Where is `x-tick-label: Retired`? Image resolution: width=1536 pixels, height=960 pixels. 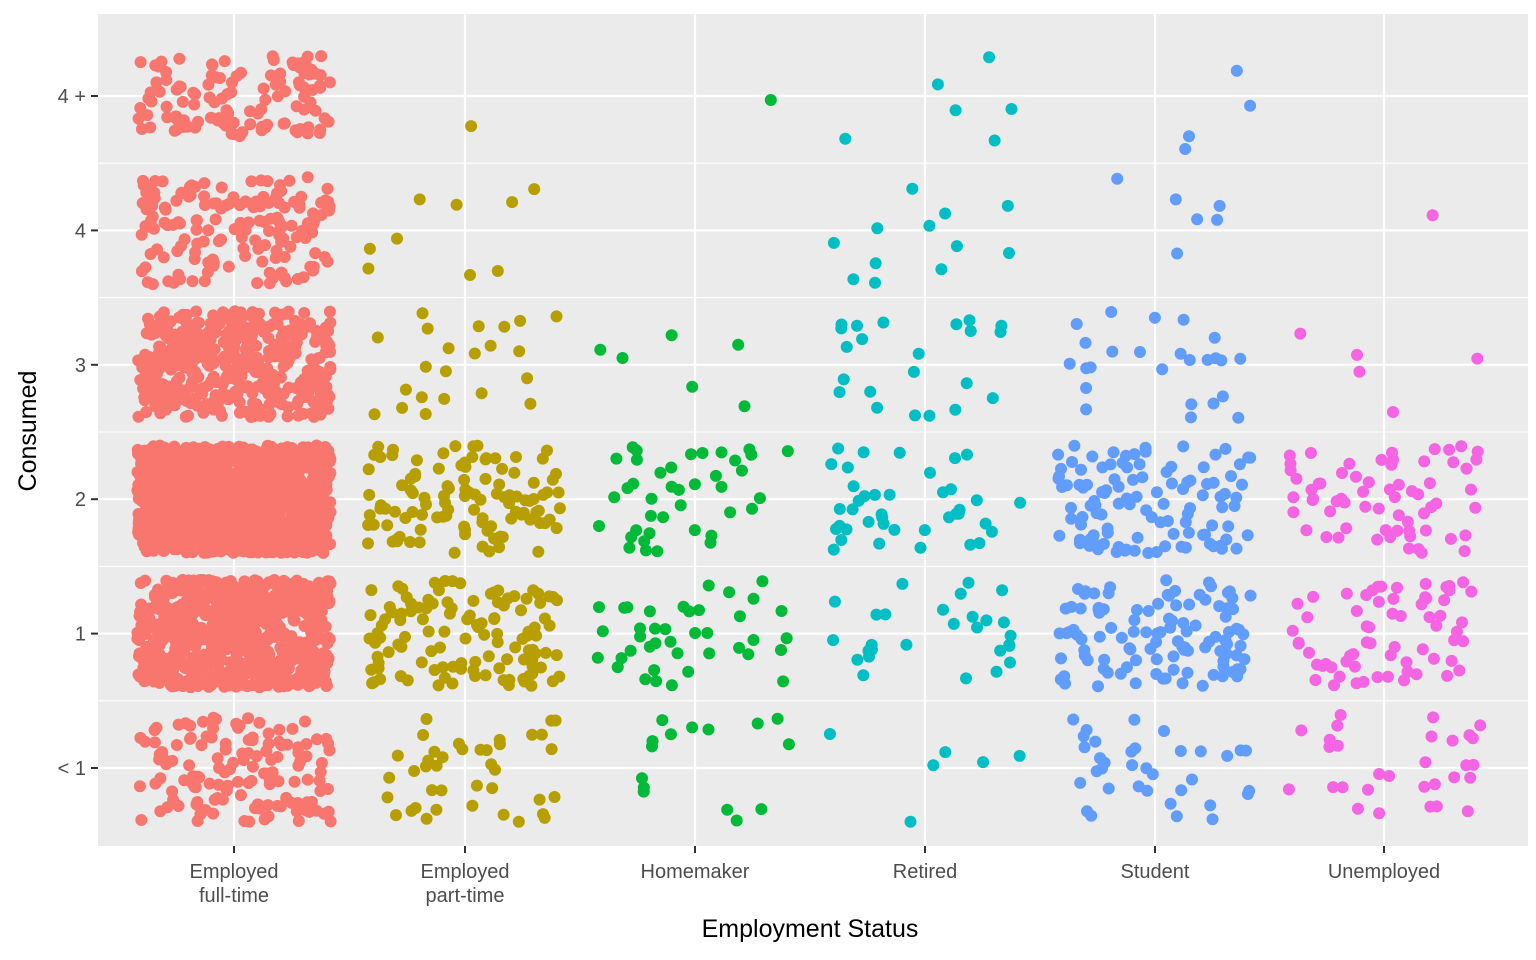 x-tick-label: Retired is located at coordinates (925, 872).